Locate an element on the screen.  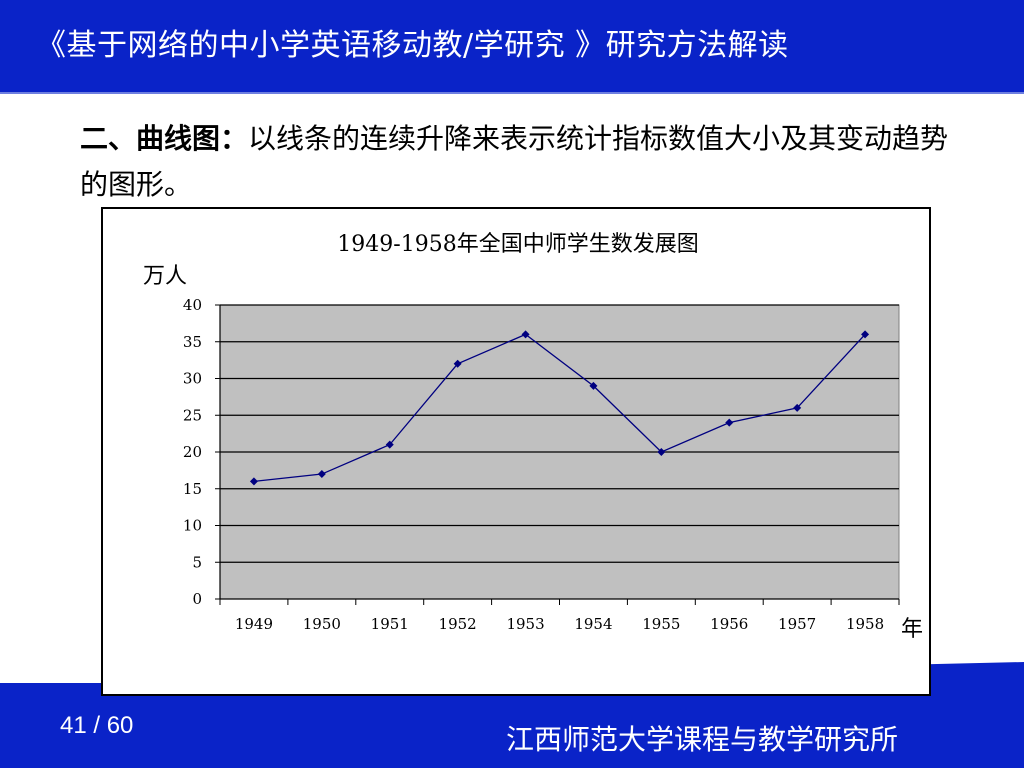
x-tick-label: 1951 is located at coordinates (390, 624).